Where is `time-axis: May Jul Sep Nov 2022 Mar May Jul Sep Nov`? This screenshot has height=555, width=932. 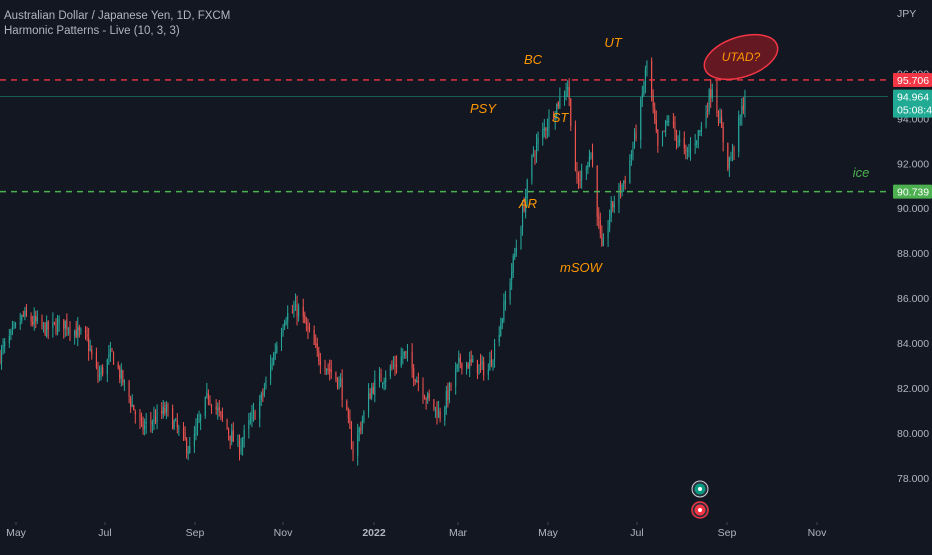
time-axis: May Jul Sep Nov 2022 Mar May Jul Sep Nov is located at coordinates (416, 530).